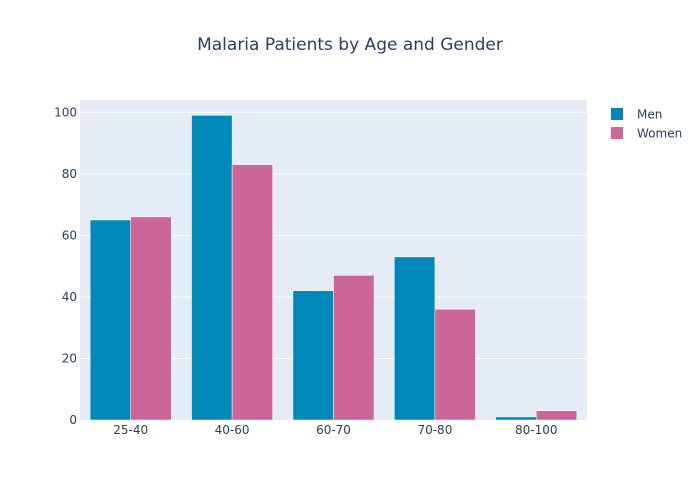 Image resolution: width=700 pixels, height=500 pixels. Describe the element at coordinates (73, 420) in the screenshot. I see `y-tick-label: 0` at that location.